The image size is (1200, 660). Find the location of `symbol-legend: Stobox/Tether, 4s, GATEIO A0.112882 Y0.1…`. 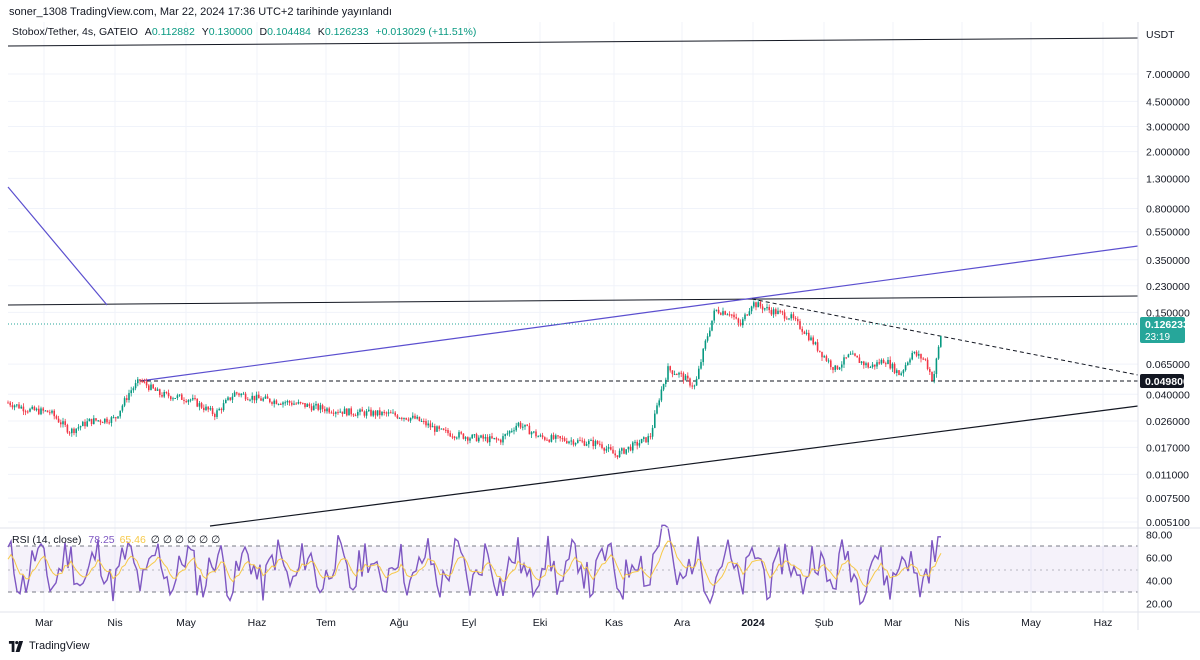

symbol-legend: Stobox/Tether, 4s, GATEIO A0.112882 Y0.1… is located at coordinates (244, 32).